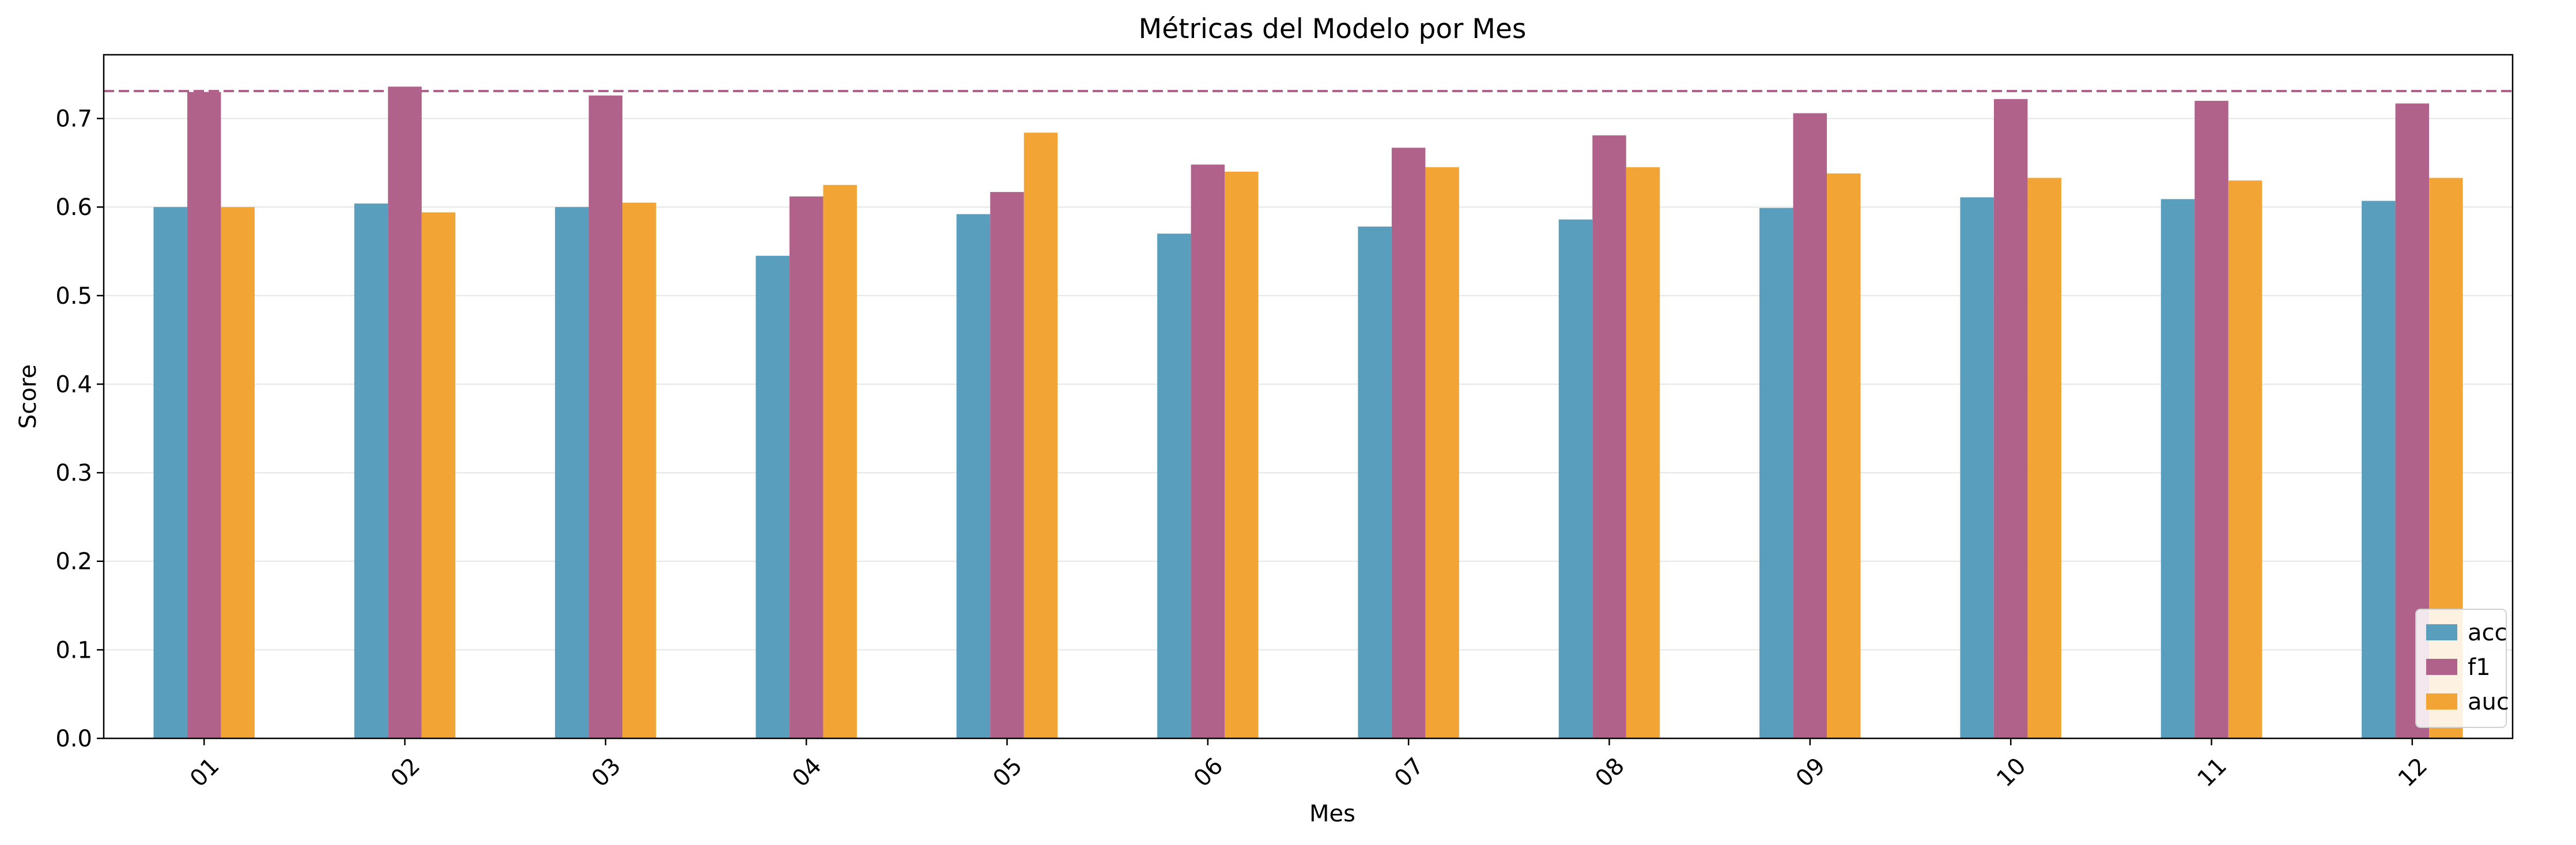  Describe the element at coordinates (2413, 773) in the screenshot. I see `x-tick-label: 12` at that location.